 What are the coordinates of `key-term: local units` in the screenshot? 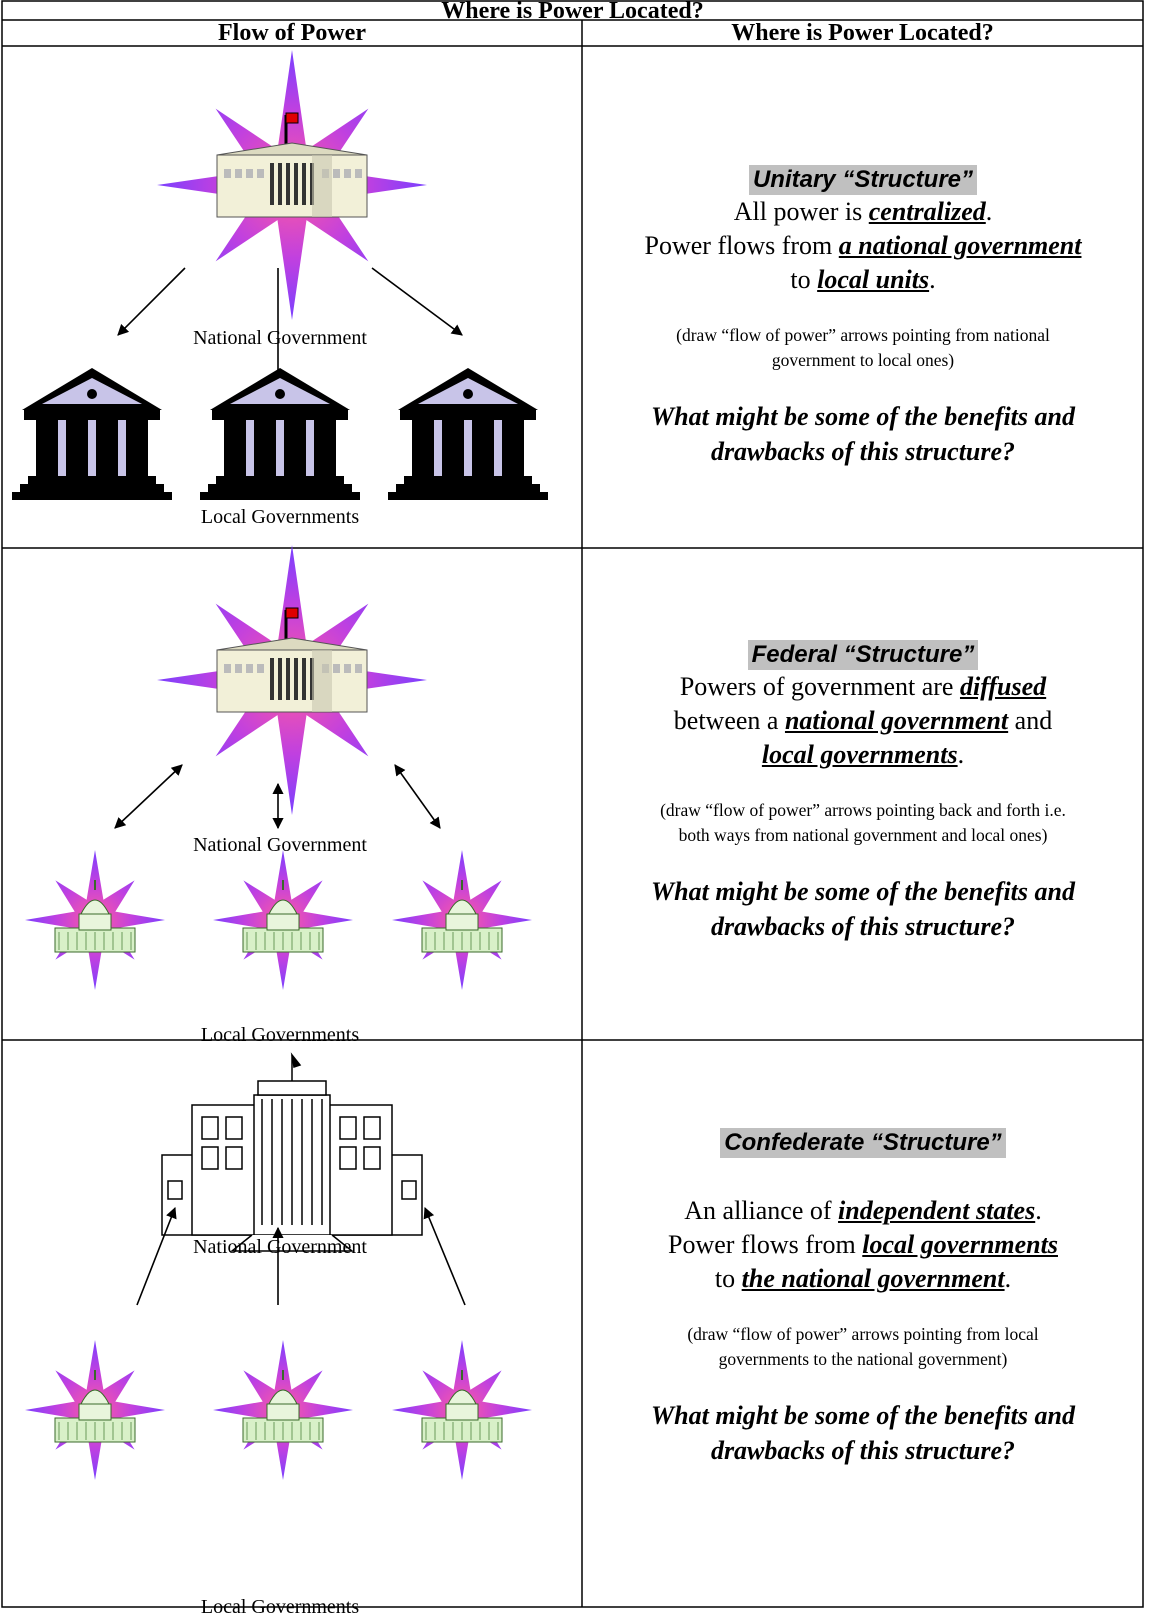 It's located at (873, 279).